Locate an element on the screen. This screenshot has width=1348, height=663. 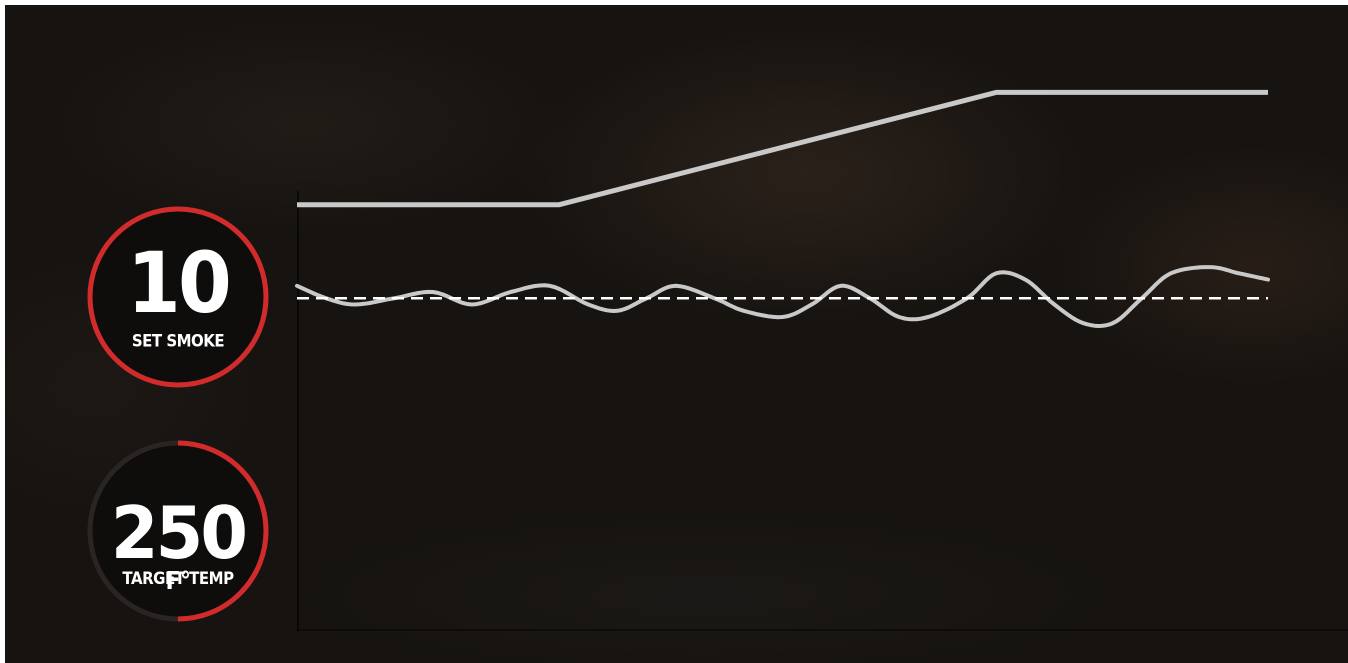
set-smoke-gauge: 10 SET SMOKE is located at coordinates (178, 297).